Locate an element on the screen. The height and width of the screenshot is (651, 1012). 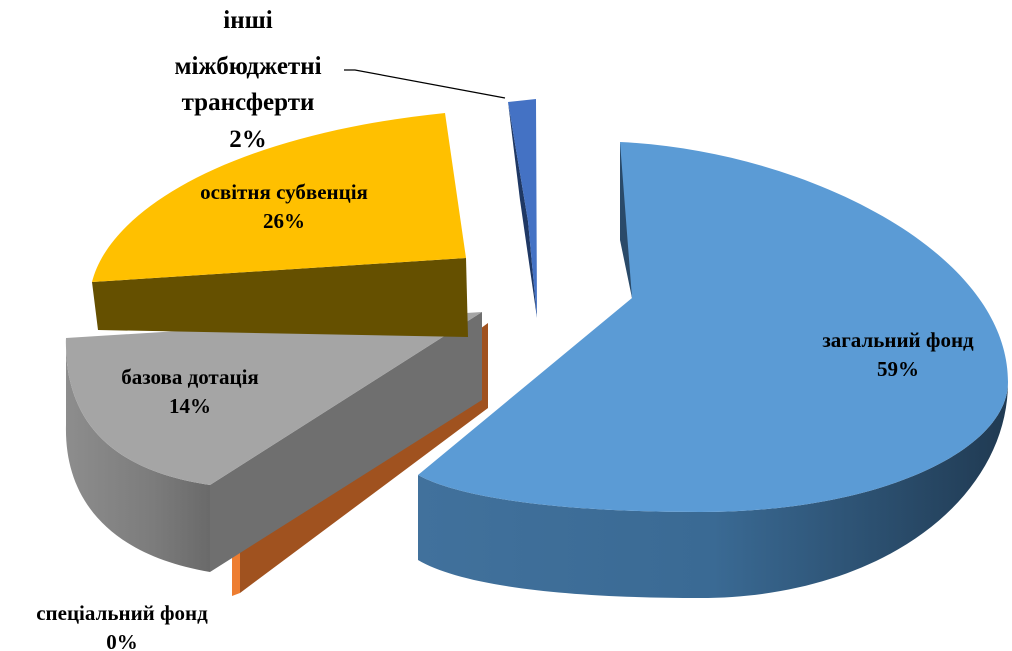
slice-base-cut-face is located at coordinates (346, 442).